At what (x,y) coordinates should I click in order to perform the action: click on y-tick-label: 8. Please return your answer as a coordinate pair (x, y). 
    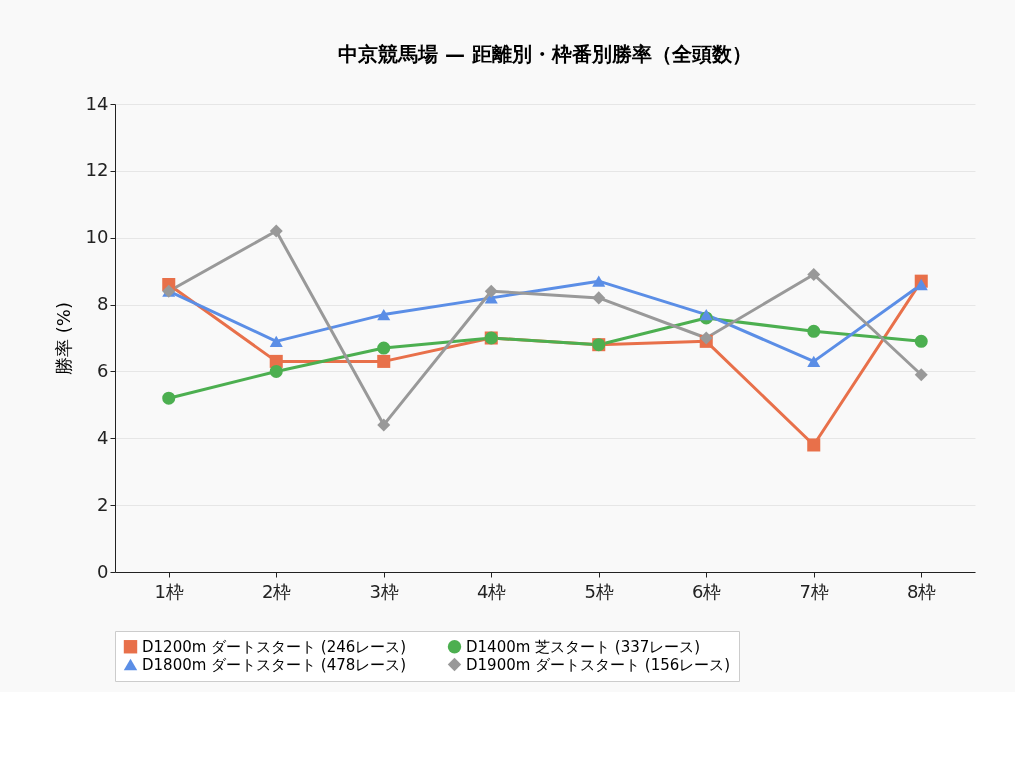
    Looking at the image, I should click on (103, 304).